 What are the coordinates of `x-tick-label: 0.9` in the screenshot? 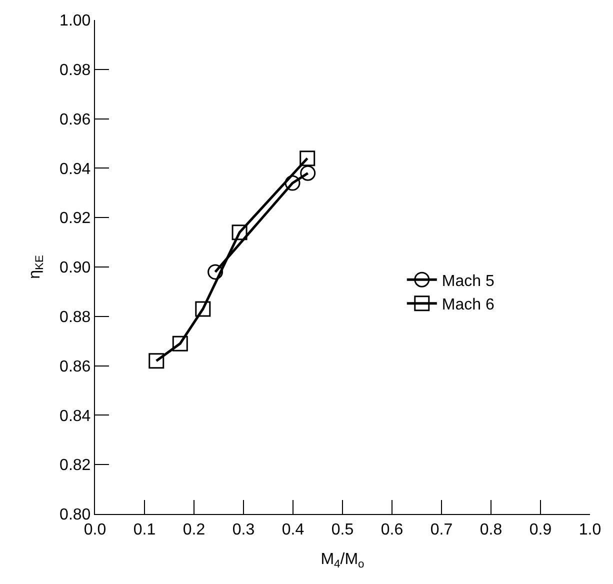 It's located at (540, 529).